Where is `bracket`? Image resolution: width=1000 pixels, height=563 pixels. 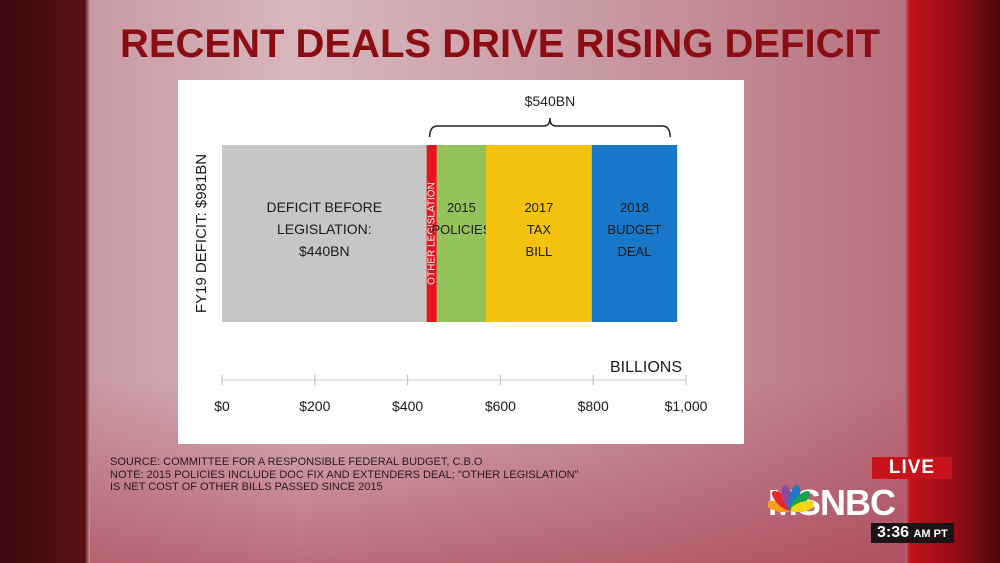 bracket is located at coordinates (549, 127).